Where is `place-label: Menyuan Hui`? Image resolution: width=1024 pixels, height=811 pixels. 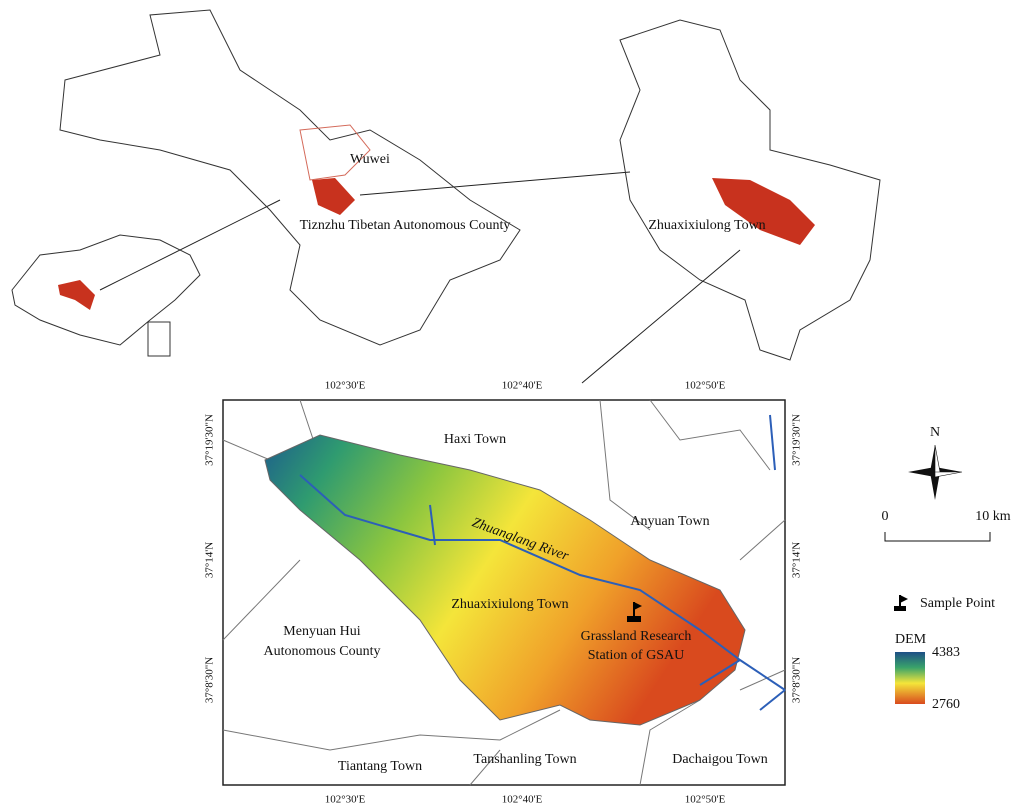 place-label: Menyuan Hui is located at coordinates (321, 631).